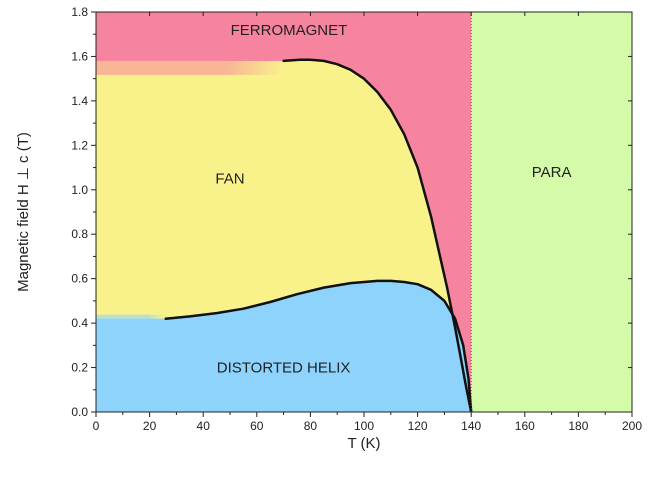 The height and width of the screenshot is (480, 651). Describe the element at coordinates (525, 426) in the screenshot. I see `x-tick-label: 160` at that location.